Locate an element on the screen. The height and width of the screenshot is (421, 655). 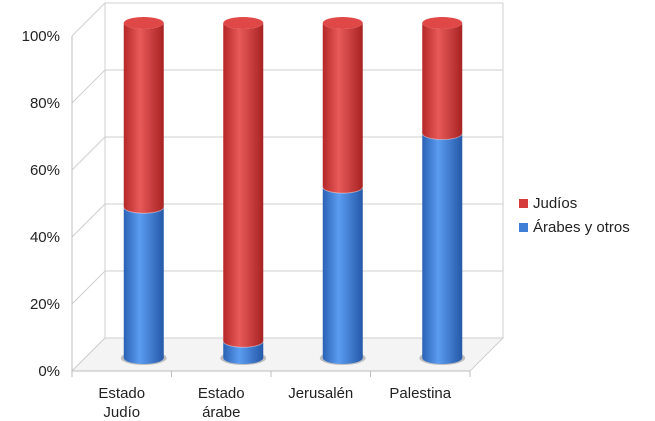
x-tick-label: Estado Judío is located at coordinates (121, 403).